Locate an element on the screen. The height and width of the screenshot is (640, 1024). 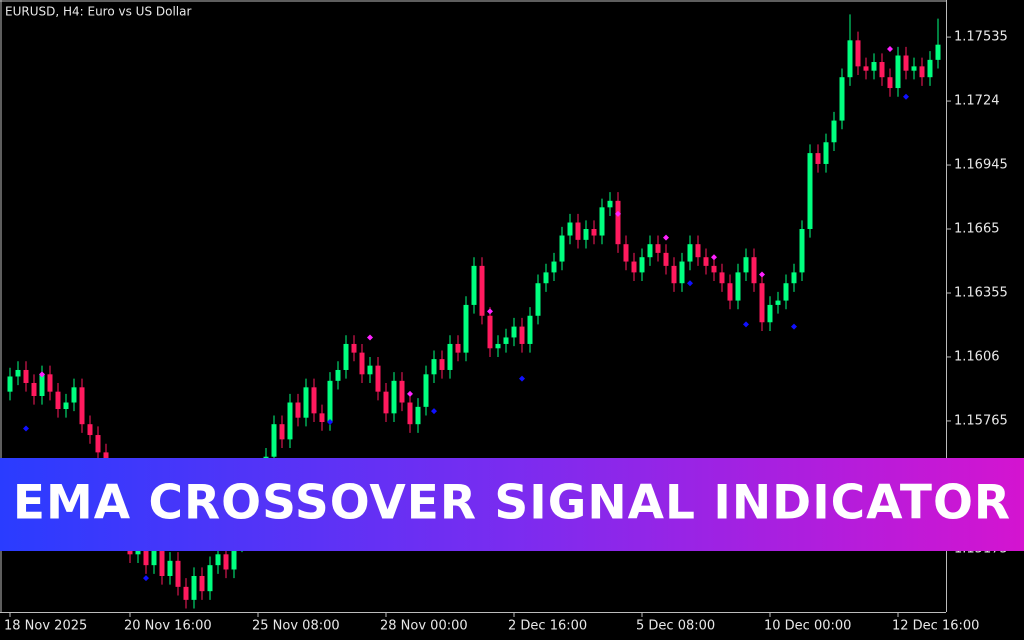
banner-text: EMA CROSSOVER SIGNAL INDICATOR is located at coordinates (512, 503).